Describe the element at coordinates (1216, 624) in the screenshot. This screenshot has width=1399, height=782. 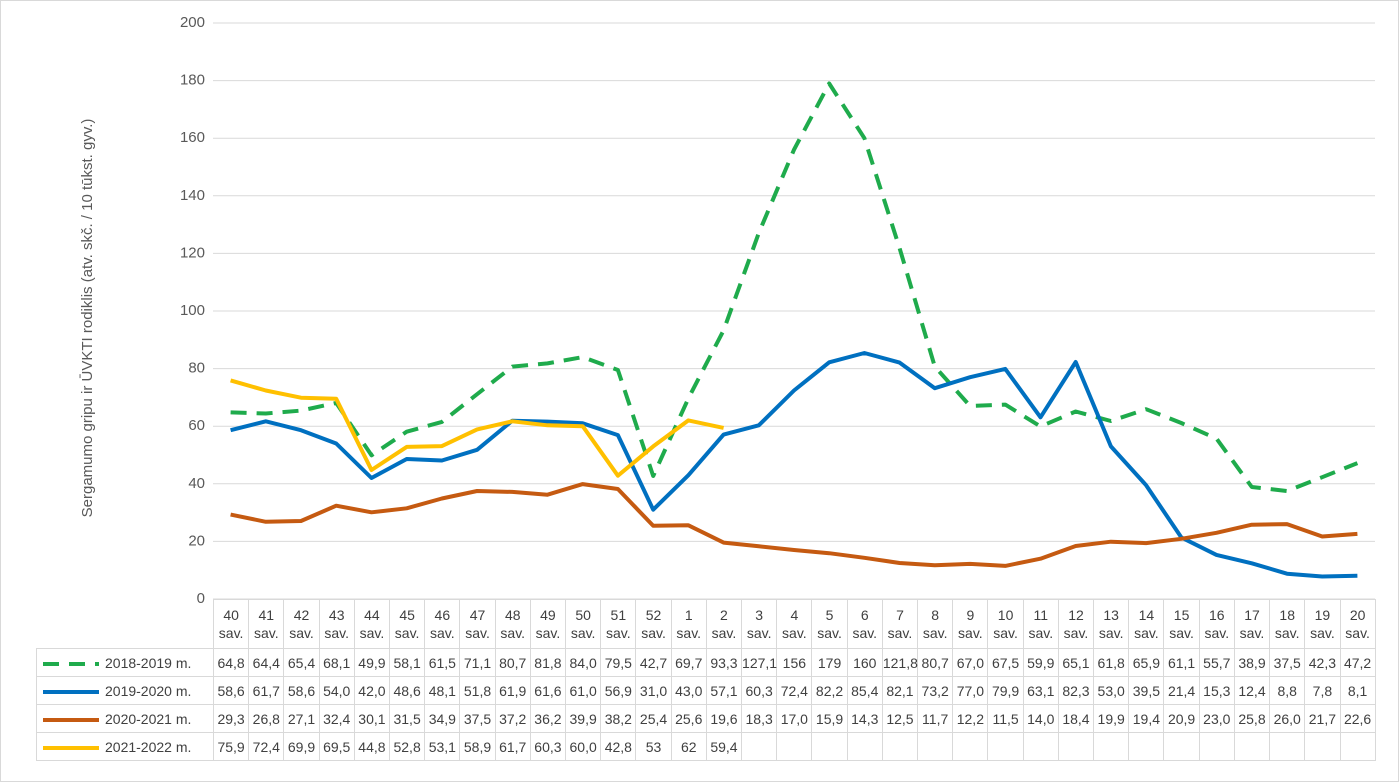
I see `x-tick-label: 16 sav.` at that location.